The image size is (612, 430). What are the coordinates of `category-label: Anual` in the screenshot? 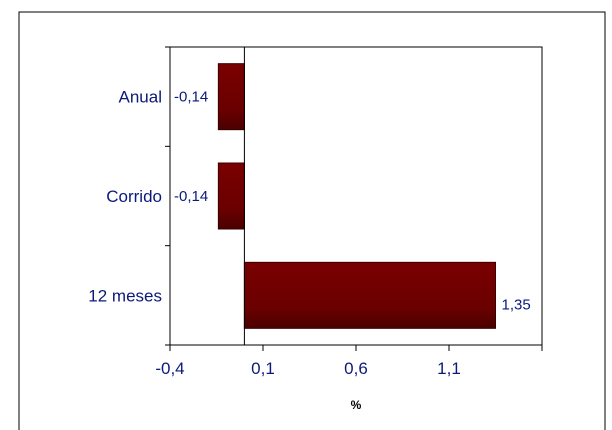 It's located at (140, 97).